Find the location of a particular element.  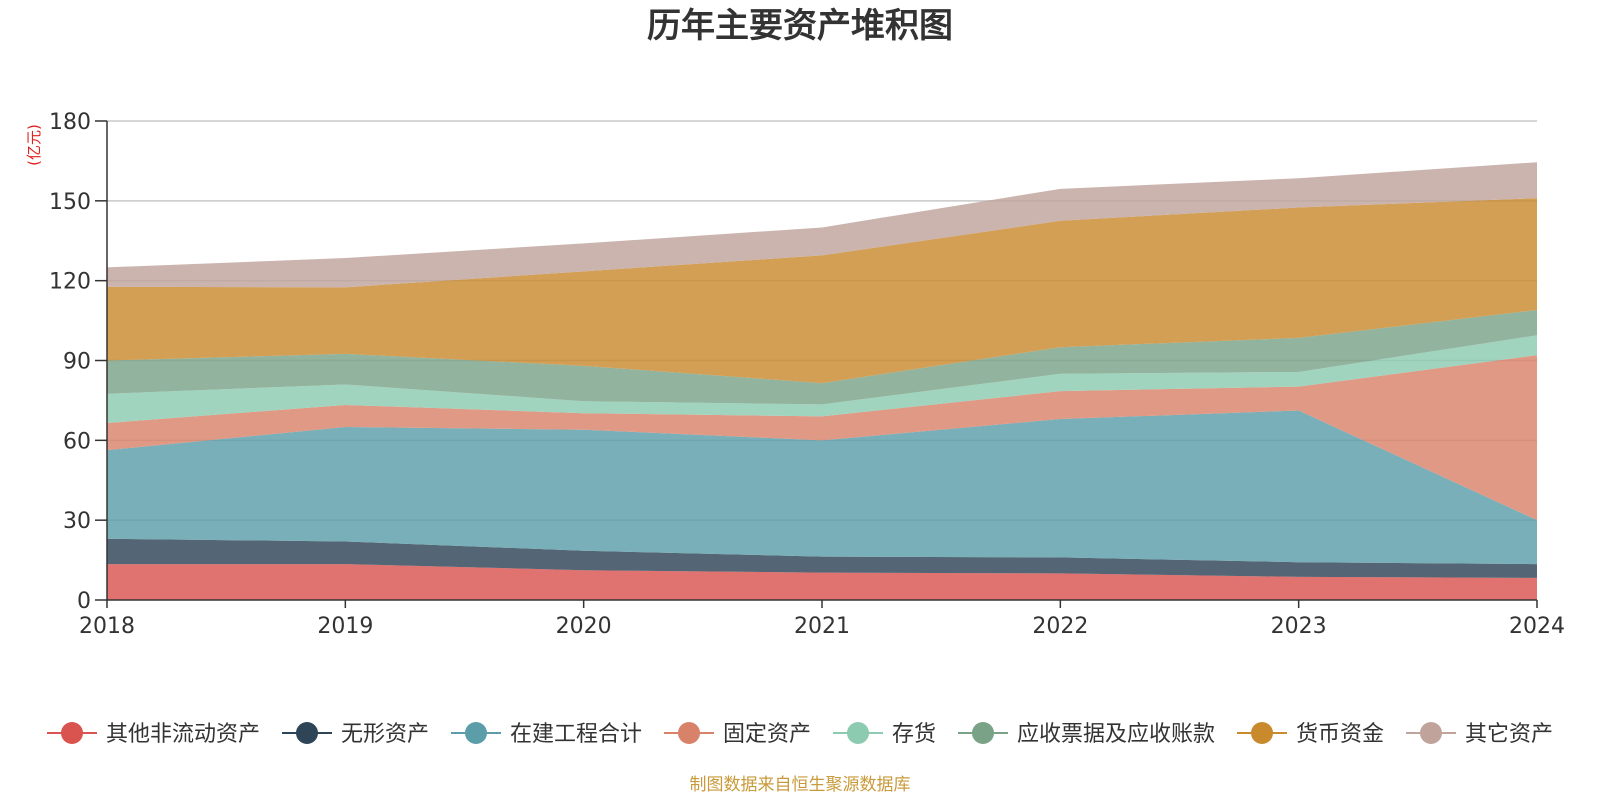

legend-item-5: 应收票据及应收账款 is located at coordinates (1086, 734).